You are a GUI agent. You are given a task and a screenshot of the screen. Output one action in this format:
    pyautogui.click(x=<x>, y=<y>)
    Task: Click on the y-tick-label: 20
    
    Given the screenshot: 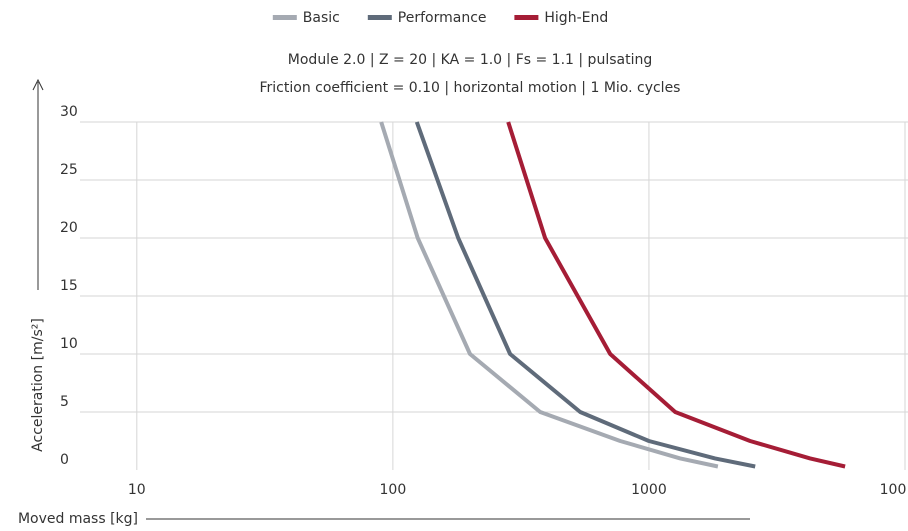 What is the action you would take?
    pyautogui.click(x=69, y=228)
    